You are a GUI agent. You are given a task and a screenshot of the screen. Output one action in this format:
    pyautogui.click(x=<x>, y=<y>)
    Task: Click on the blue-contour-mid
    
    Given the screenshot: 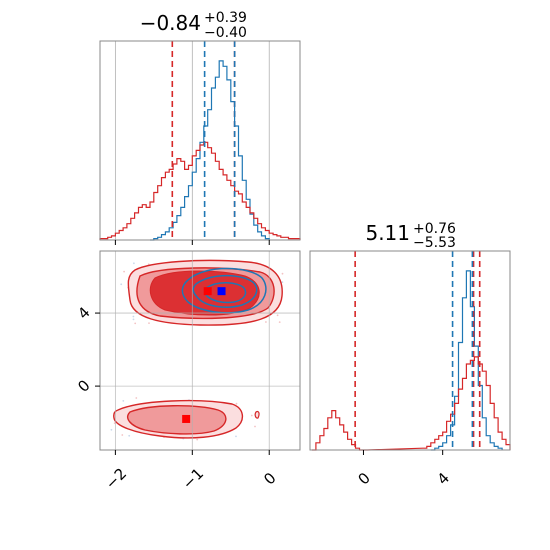 What is the action you would take?
    pyautogui.click(x=225, y=291)
    